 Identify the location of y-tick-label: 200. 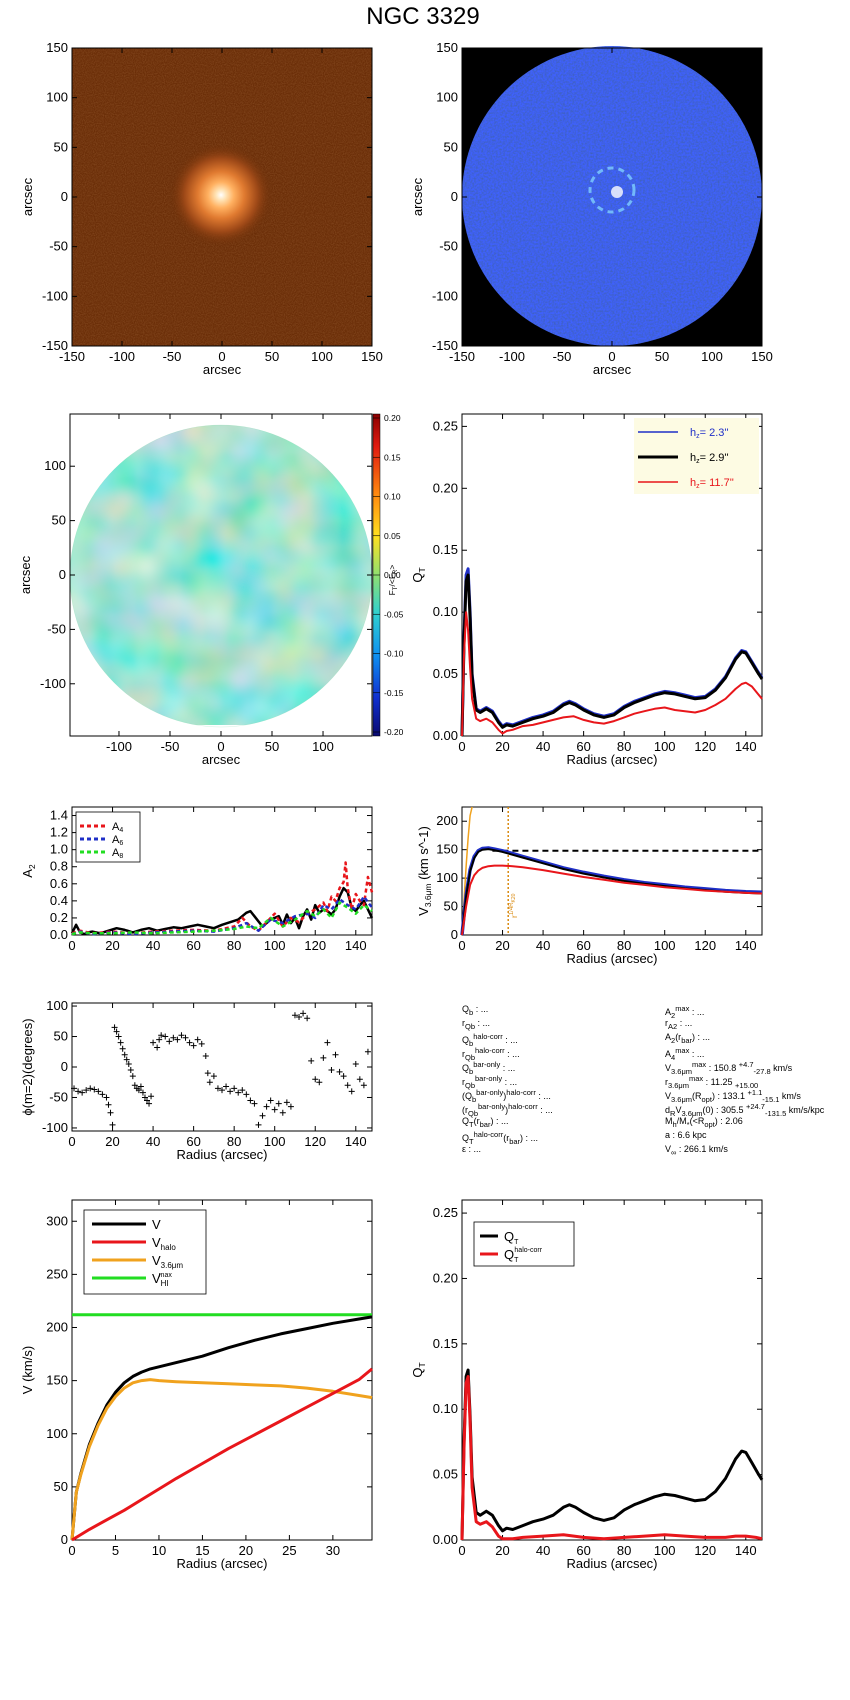
(447, 820).